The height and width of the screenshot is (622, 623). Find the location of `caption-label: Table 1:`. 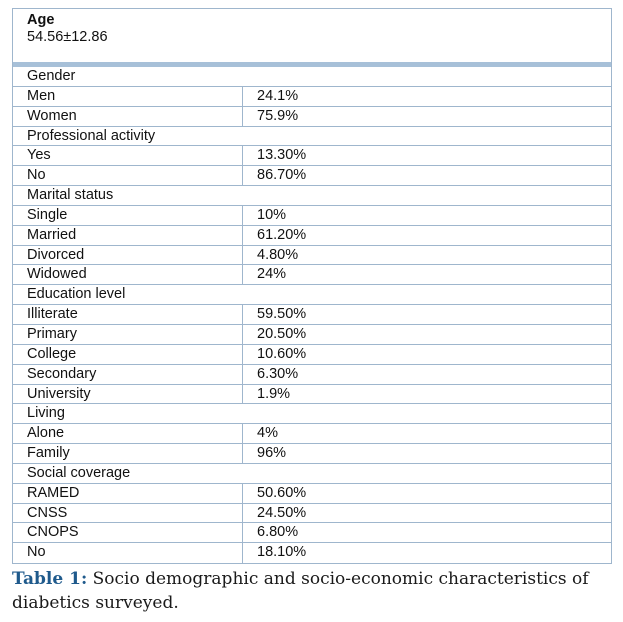

caption-label: Table 1: is located at coordinates (50, 579).